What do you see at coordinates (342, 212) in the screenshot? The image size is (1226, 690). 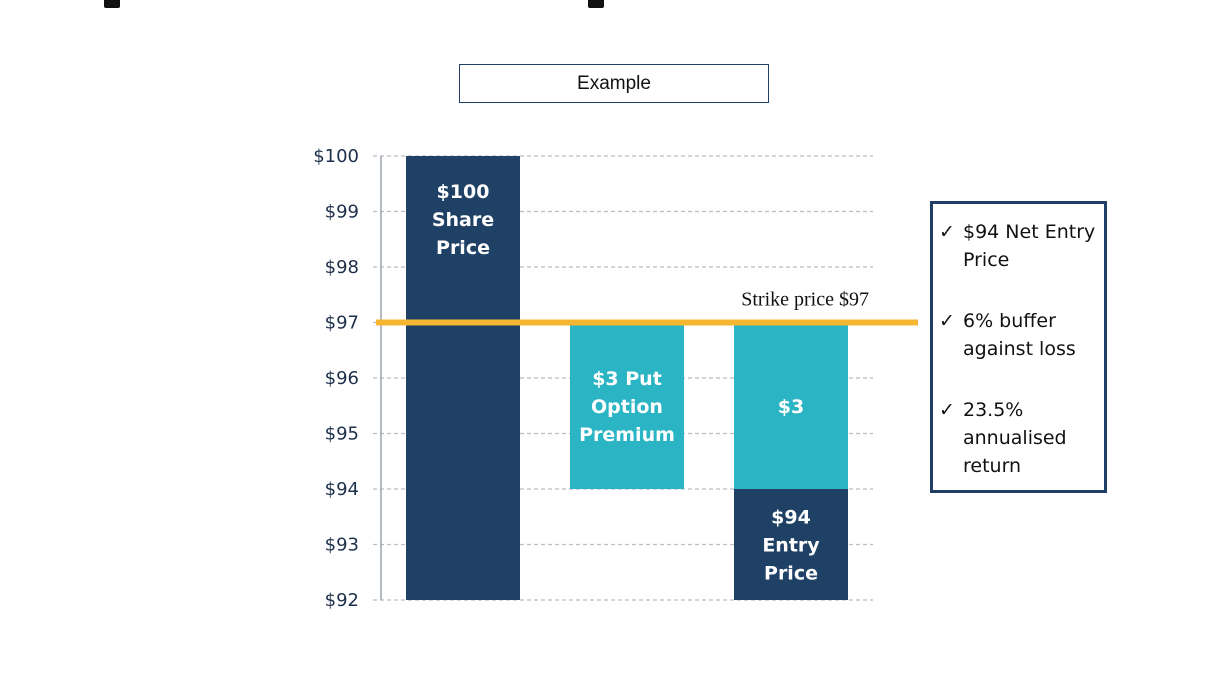 I see `y-tick-label: $99` at bounding box center [342, 212].